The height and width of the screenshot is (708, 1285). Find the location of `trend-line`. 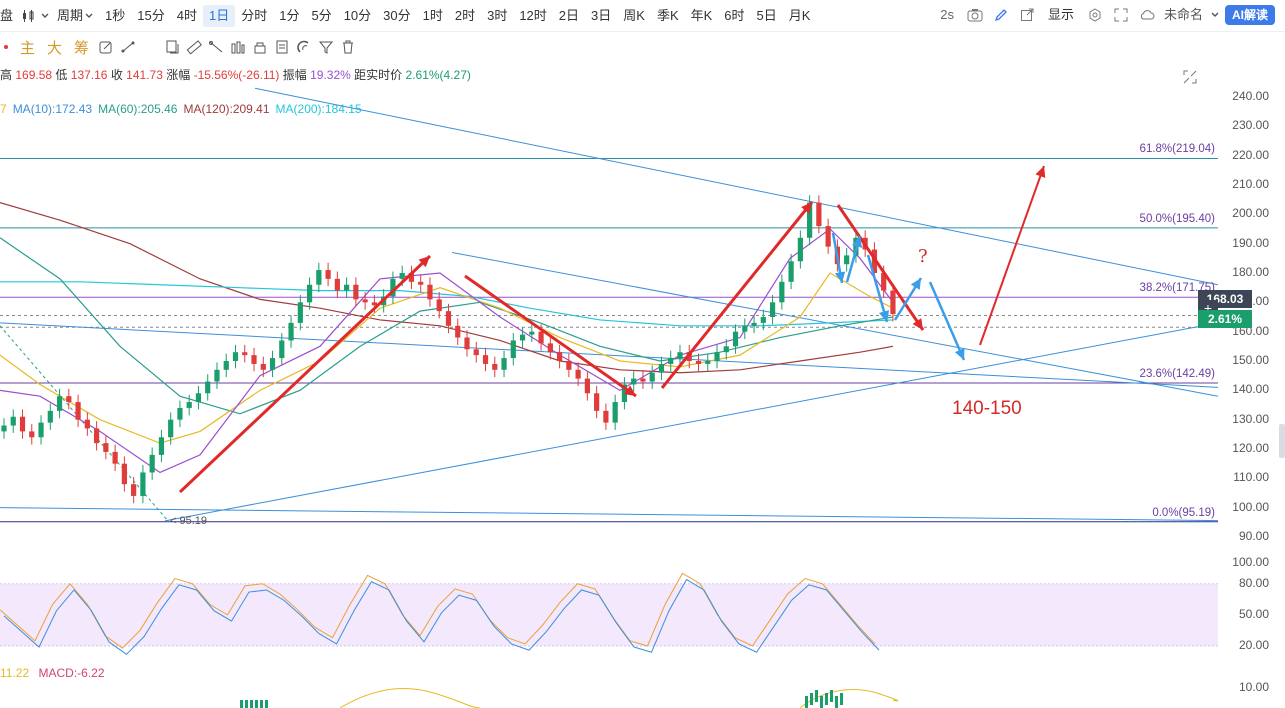

trend-line is located at coordinates (835, 324).